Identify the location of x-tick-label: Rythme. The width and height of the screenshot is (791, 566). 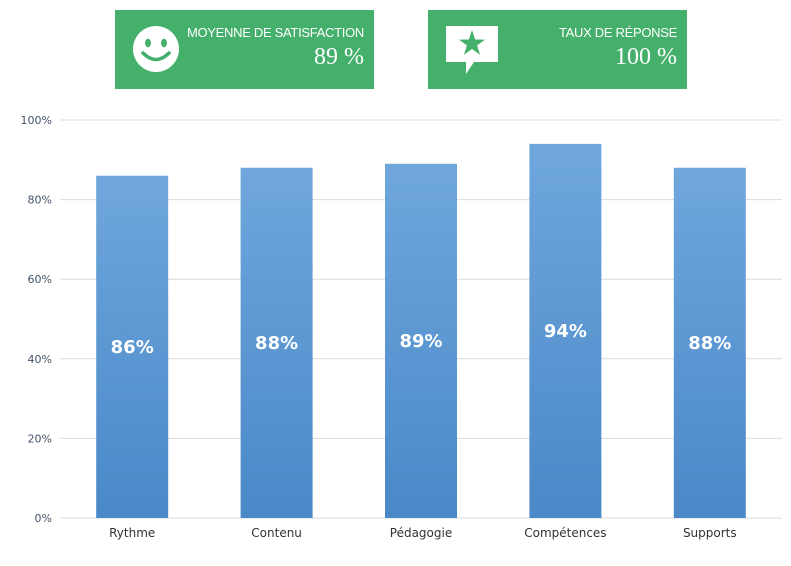
(132, 533).